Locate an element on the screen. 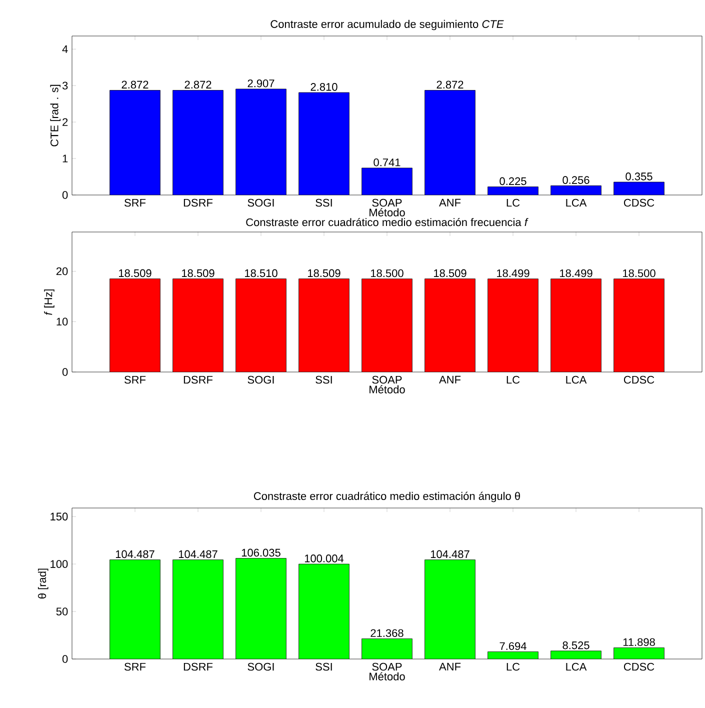 The width and height of the screenshot is (705, 708). data-label: 2.907 is located at coordinates (261, 83).